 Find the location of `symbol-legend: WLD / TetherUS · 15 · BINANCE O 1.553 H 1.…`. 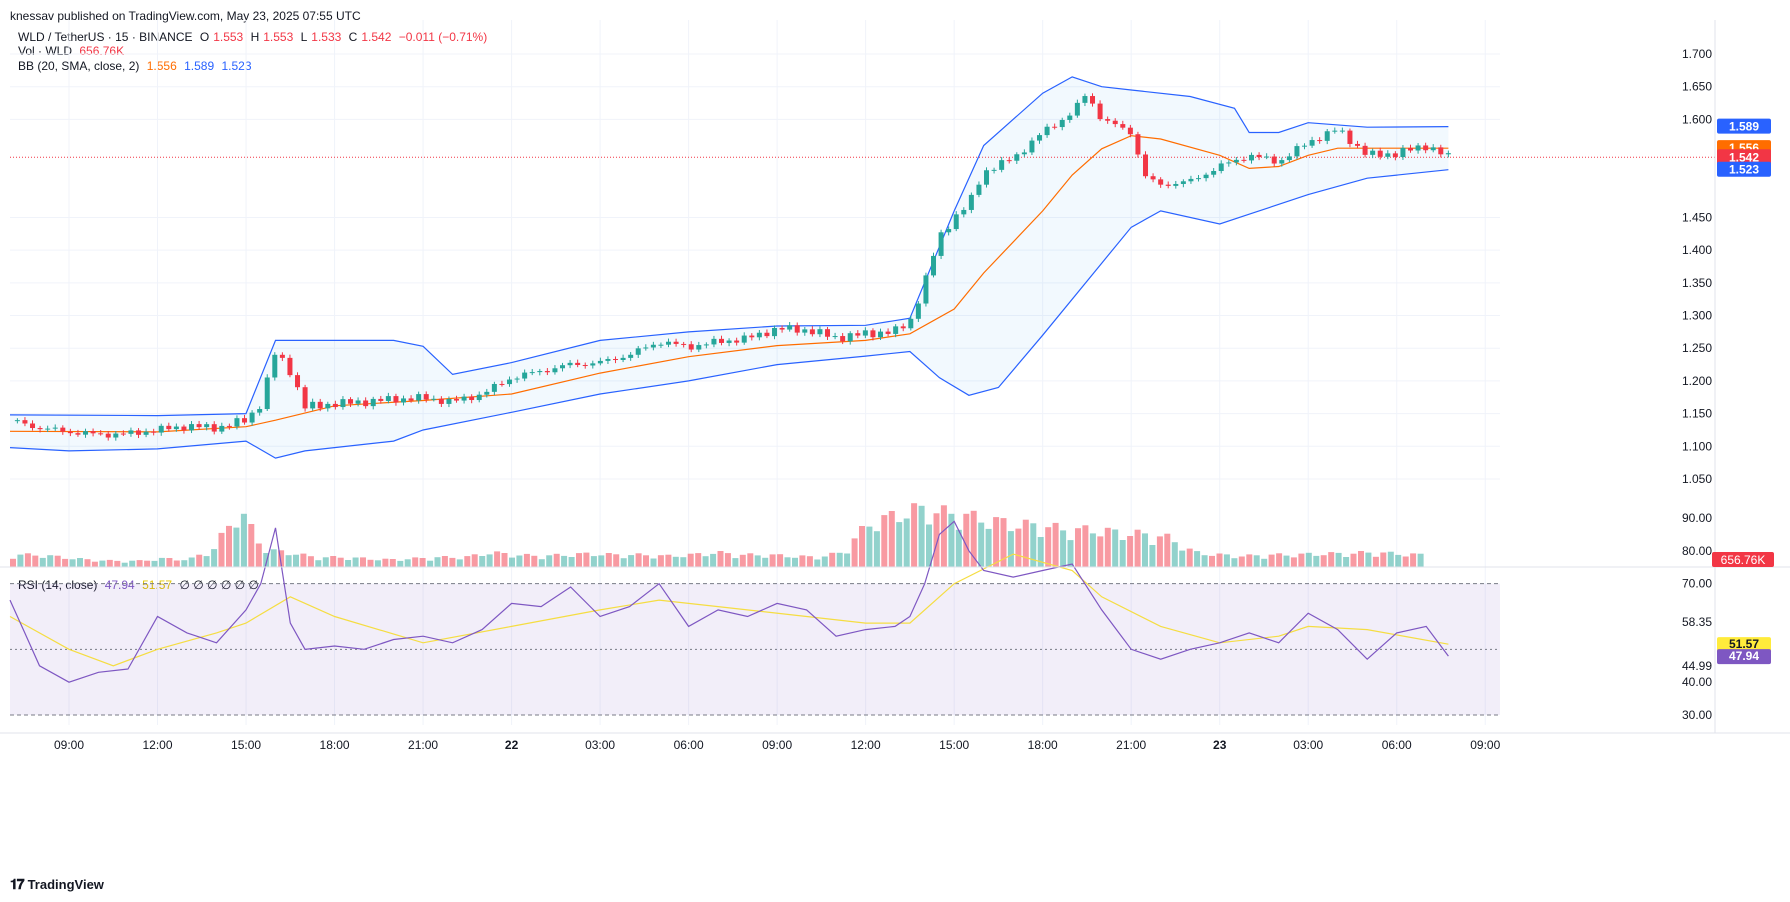

symbol-legend: WLD / TetherUS · 15 · BINANCE O 1.553 H 1.… is located at coordinates (254, 37).